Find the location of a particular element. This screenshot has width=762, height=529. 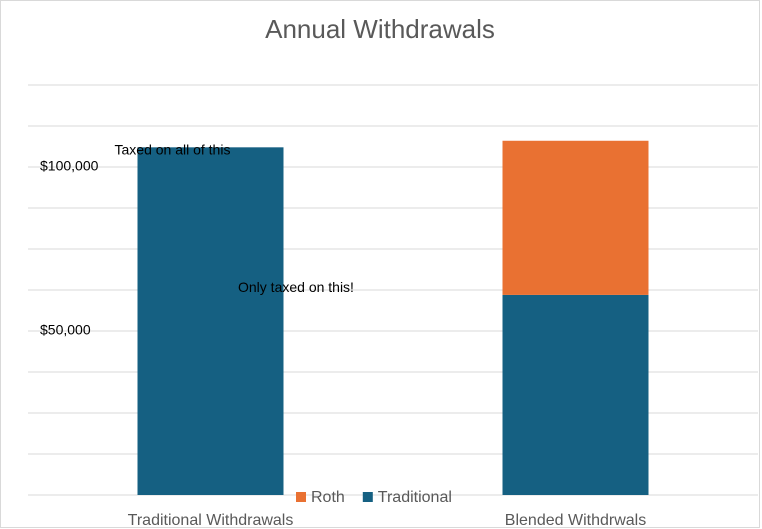

annotation: Only taxed on this! is located at coordinates (296, 287).